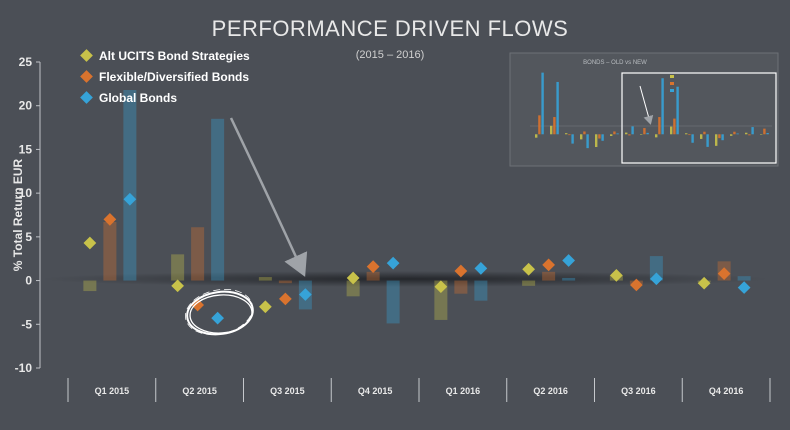 The height and width of the screenshot is (430, 790). Describe the element at coordinates (672, 76) in the screenshot. I see `inset-legend-swatch-alt-ucits` at that location.